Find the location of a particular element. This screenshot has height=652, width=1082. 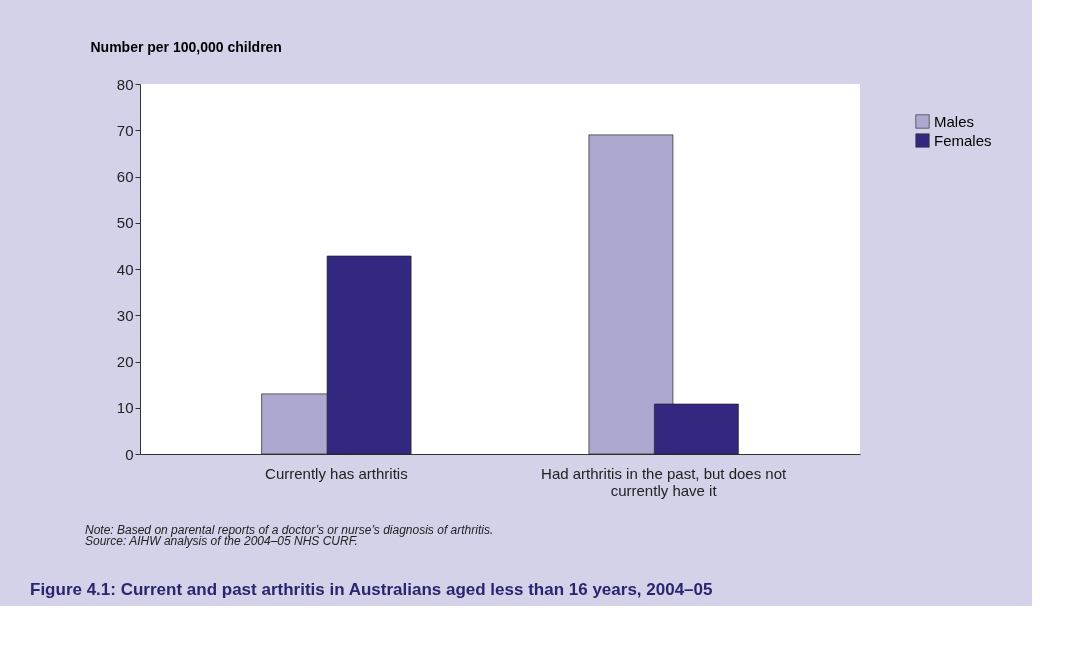

y-tick-label: 50 is located at coordinates (125, 223).